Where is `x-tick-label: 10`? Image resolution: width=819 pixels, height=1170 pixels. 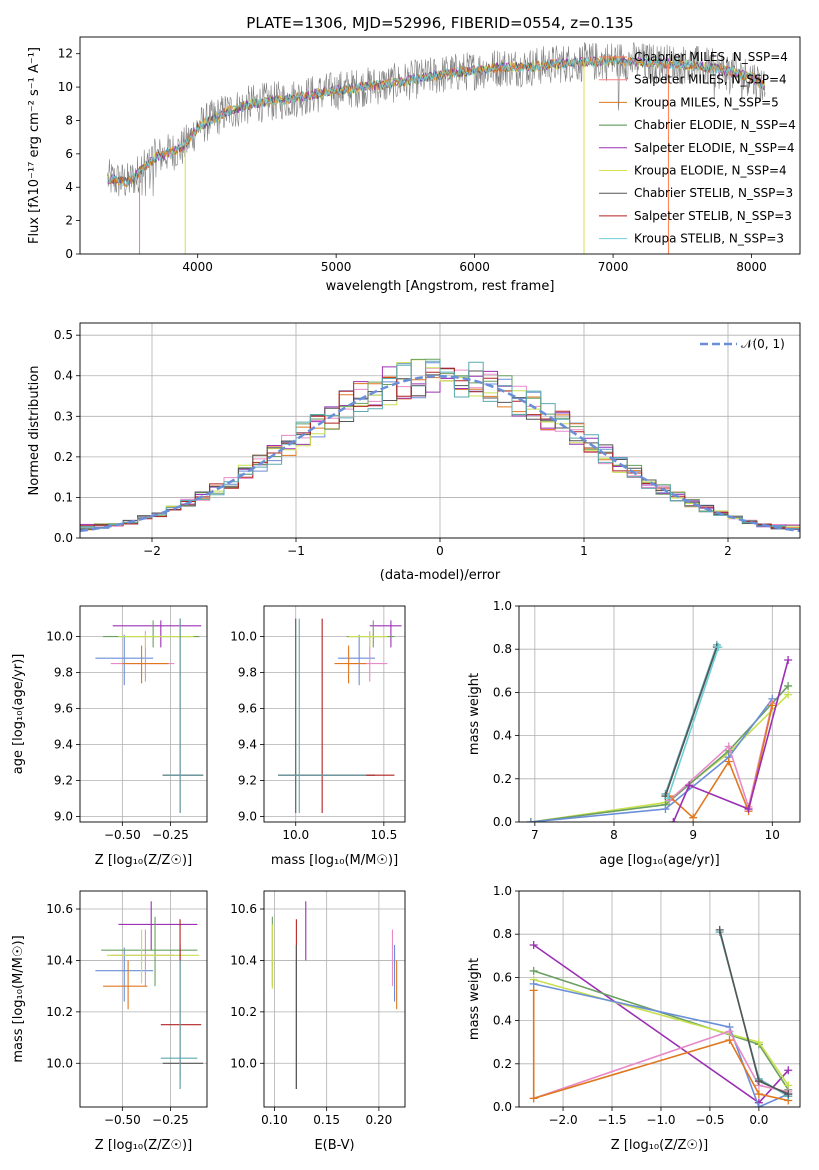 x-tick-label: 10 is located at coordinates (772, 835).